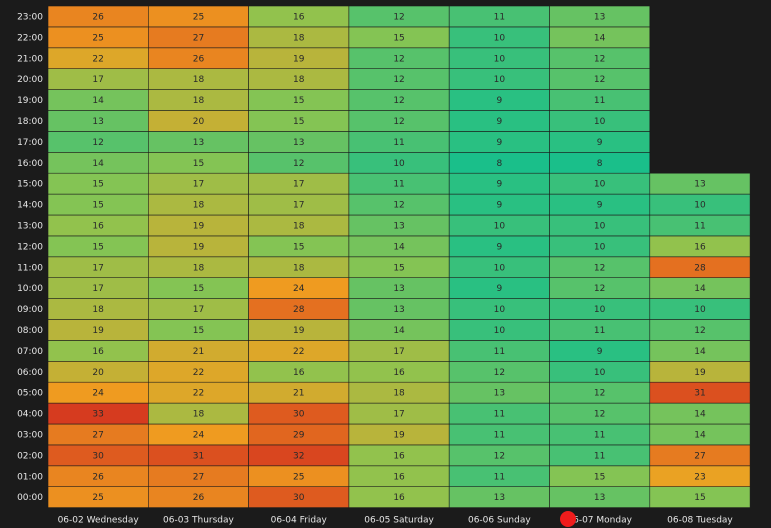  What do you see at coordinates (700, 521) in the screenshot?
I see `x-tick-label: 06-08 Tuesday` at bounding box center [700, 521].